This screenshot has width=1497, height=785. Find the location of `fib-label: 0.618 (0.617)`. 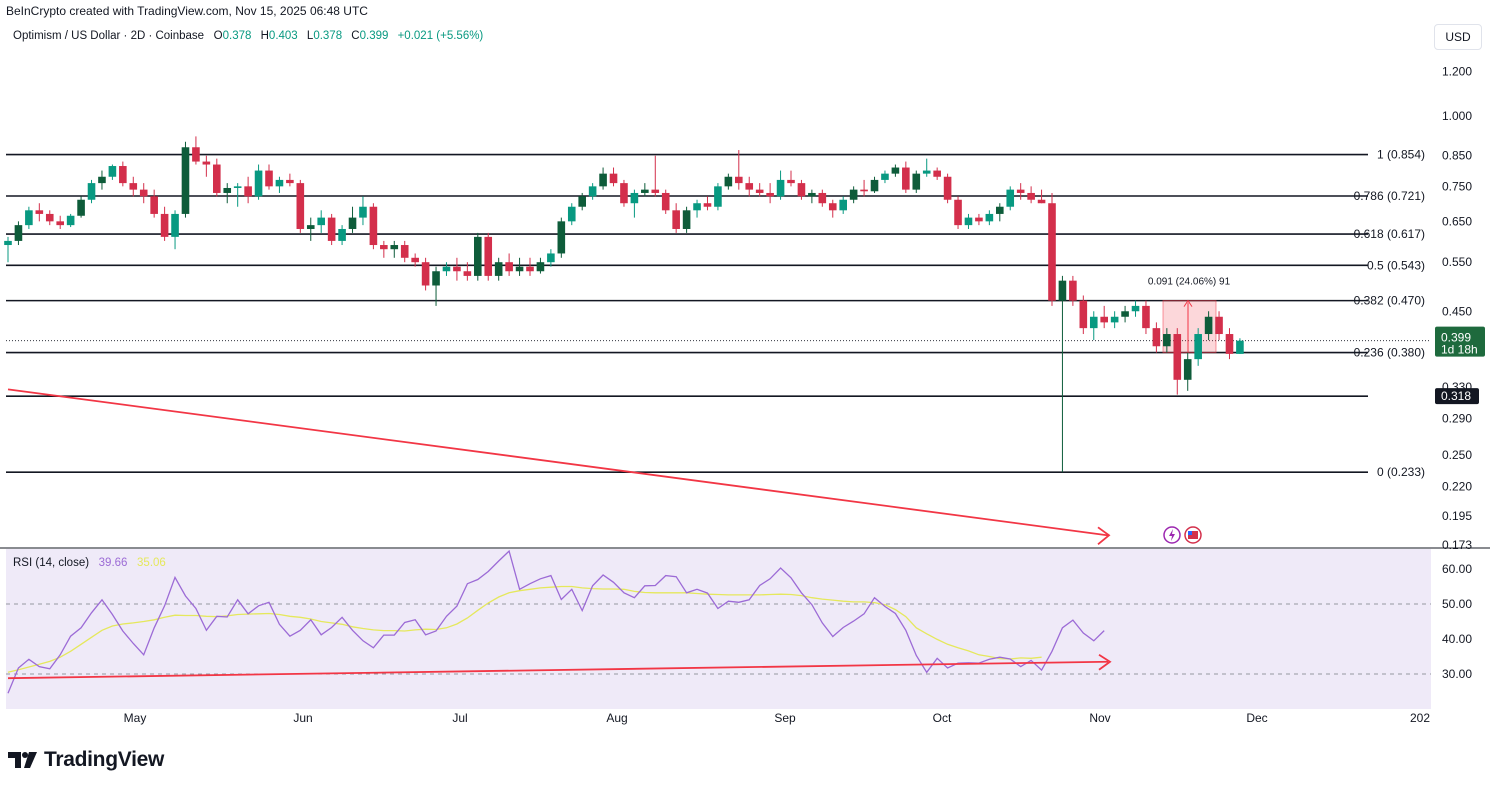

fib-label: 0.618 (0.617) is located at coordinates (1389, 234).